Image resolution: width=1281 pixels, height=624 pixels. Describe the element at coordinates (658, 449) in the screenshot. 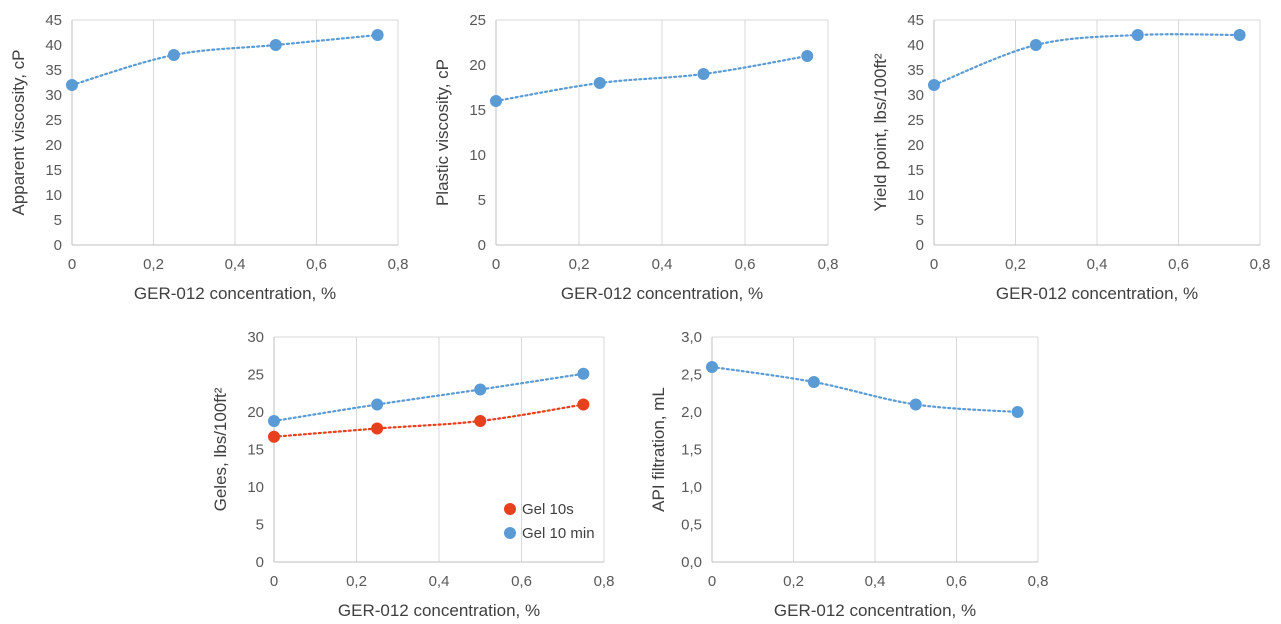

I see `y-axis-title: API filtration, mL` at that location.